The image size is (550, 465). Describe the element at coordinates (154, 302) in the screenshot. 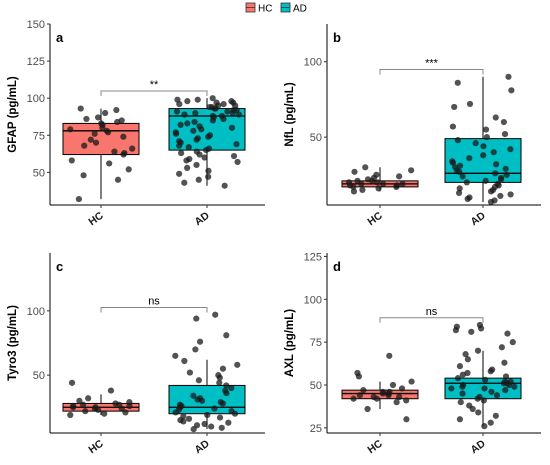

I see `significance-label: ns` at that location.